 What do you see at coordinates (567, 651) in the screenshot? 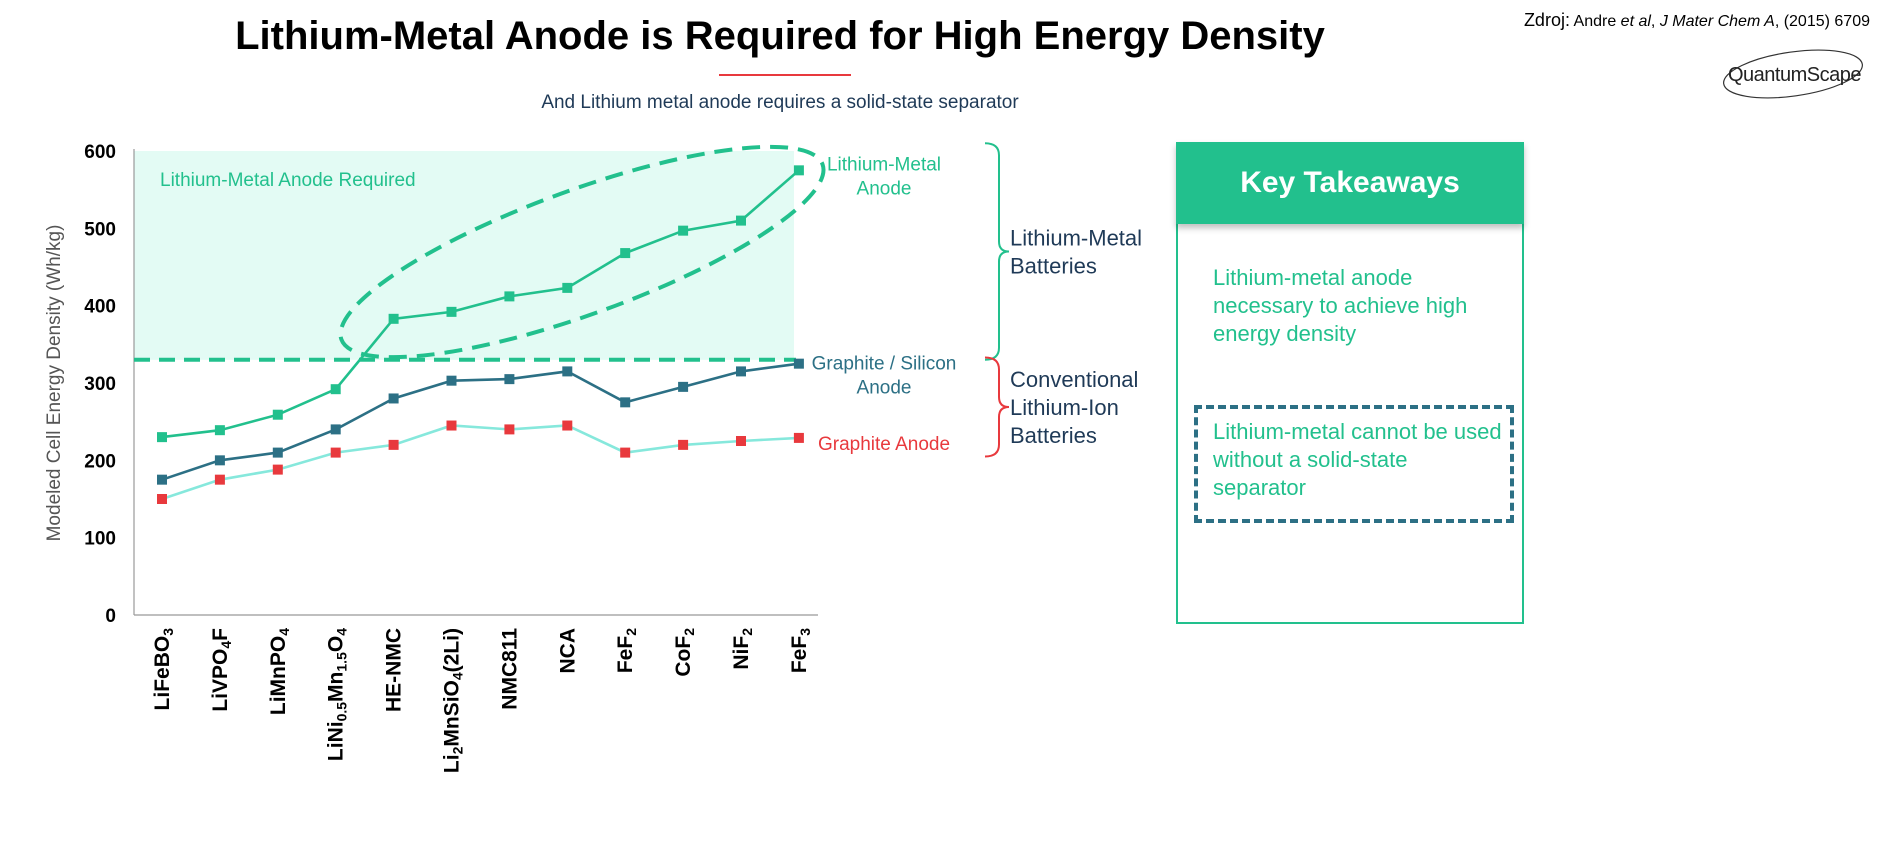
I see `x-tick-label: NCA` at bounding box center [567, 651].